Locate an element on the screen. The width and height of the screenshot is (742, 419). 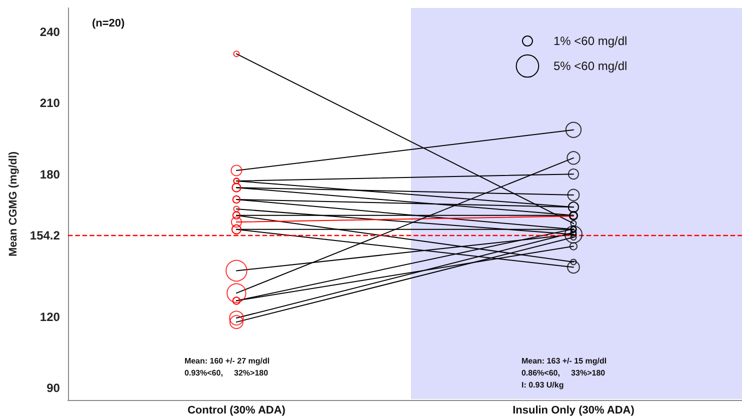
annotation: (n=20) is located at coordinates (109, 24).